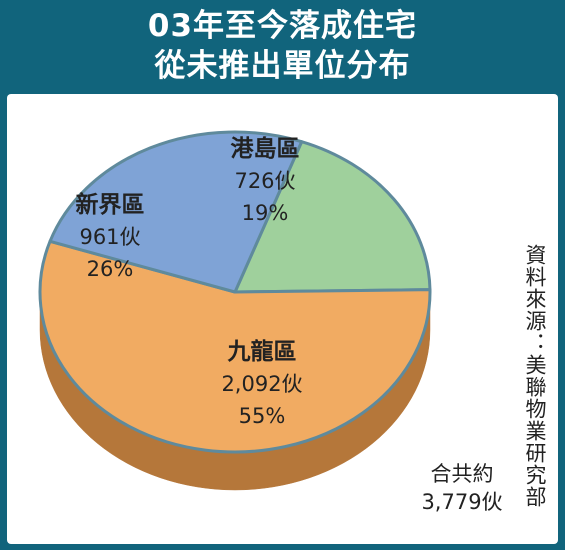 The width and height of the screenshot is (565, 550). What do you see at coordinates (462, 488) in the screenshot?
I see `total-annotation: 合共約 3,779伙` at bounding box center [462, 488].